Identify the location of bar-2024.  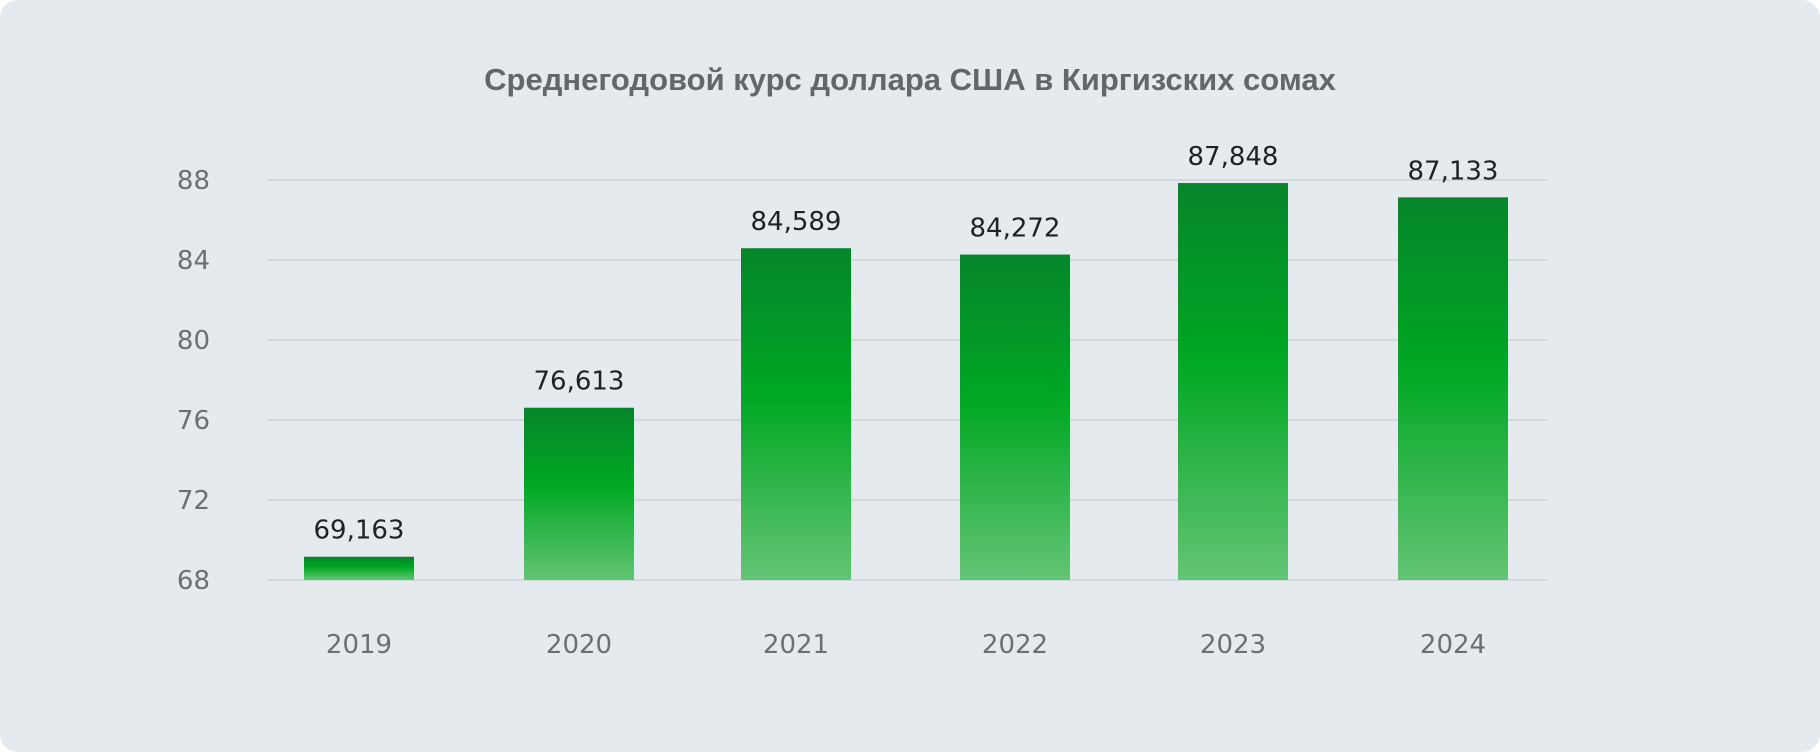
(1453, 388).